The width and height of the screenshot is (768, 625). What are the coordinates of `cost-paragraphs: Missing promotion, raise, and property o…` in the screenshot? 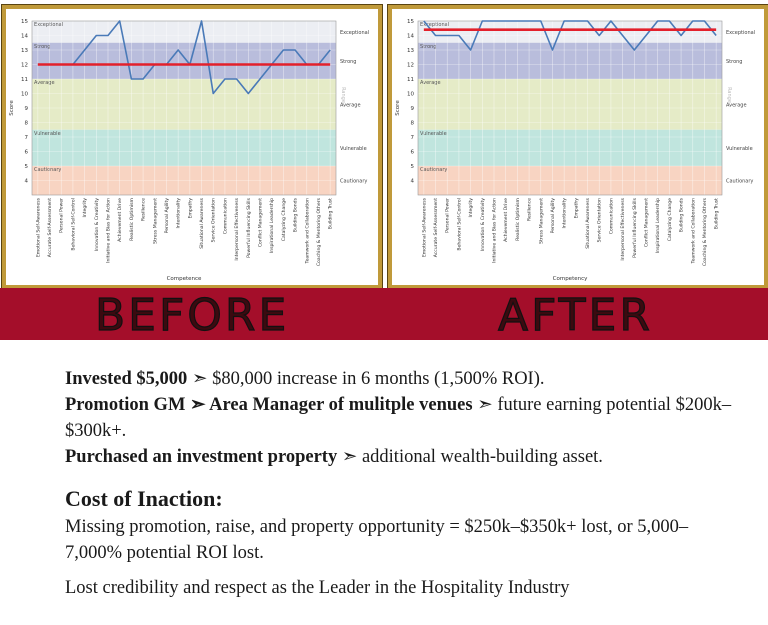 It's located at (405, 557).